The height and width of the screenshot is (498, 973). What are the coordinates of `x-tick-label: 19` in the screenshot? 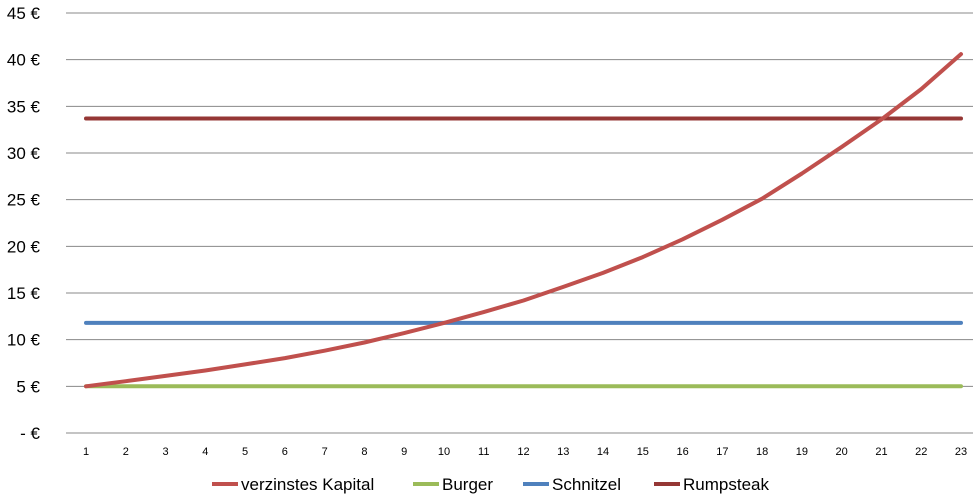 It's located at (802, 452).